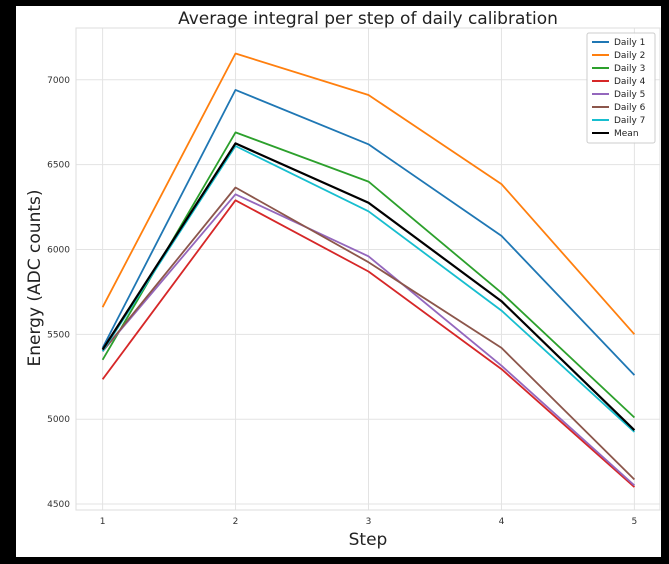 Image resolution: width=669 pixels, height=564 pixels. Describe the element at coordinates (369, 522) in the screenshot. I see `x-tick-label: 3` at that location.